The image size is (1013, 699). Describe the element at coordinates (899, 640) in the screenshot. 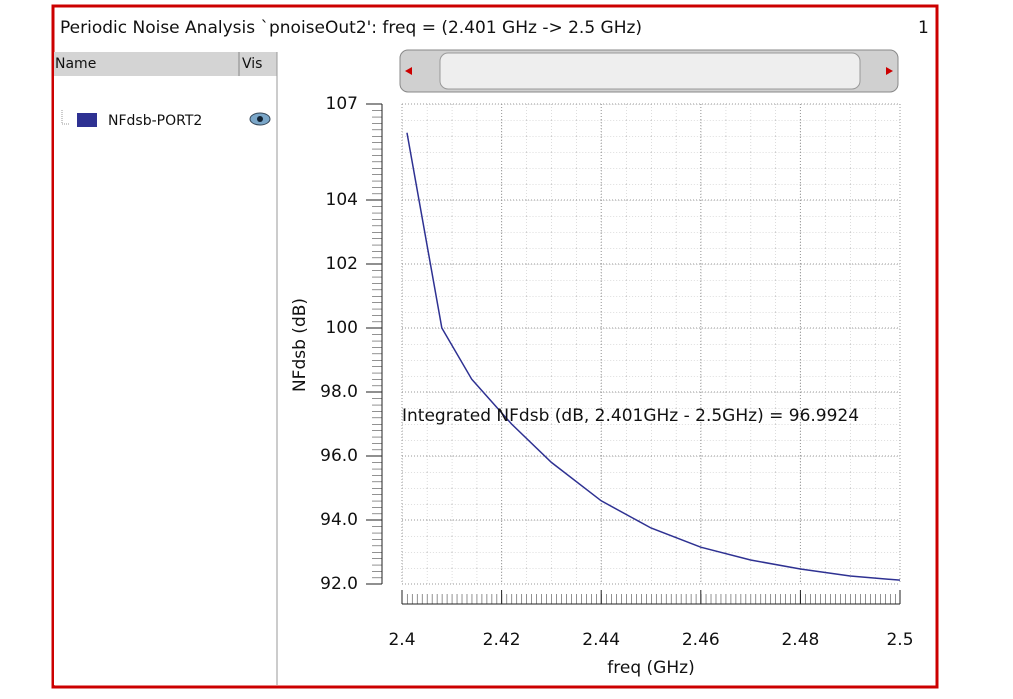

I see `x-tick-label: 2.5` at that location.